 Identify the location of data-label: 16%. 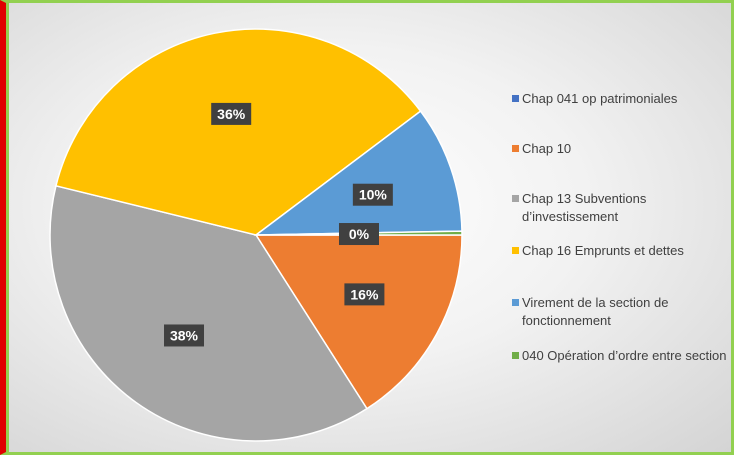
(364, 294).